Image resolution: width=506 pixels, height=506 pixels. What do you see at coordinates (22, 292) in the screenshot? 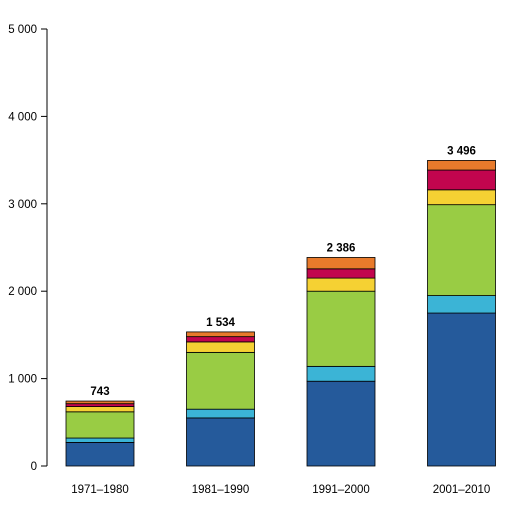
I see `y-tick-label: 2 000` at bounding box center [22, 292].